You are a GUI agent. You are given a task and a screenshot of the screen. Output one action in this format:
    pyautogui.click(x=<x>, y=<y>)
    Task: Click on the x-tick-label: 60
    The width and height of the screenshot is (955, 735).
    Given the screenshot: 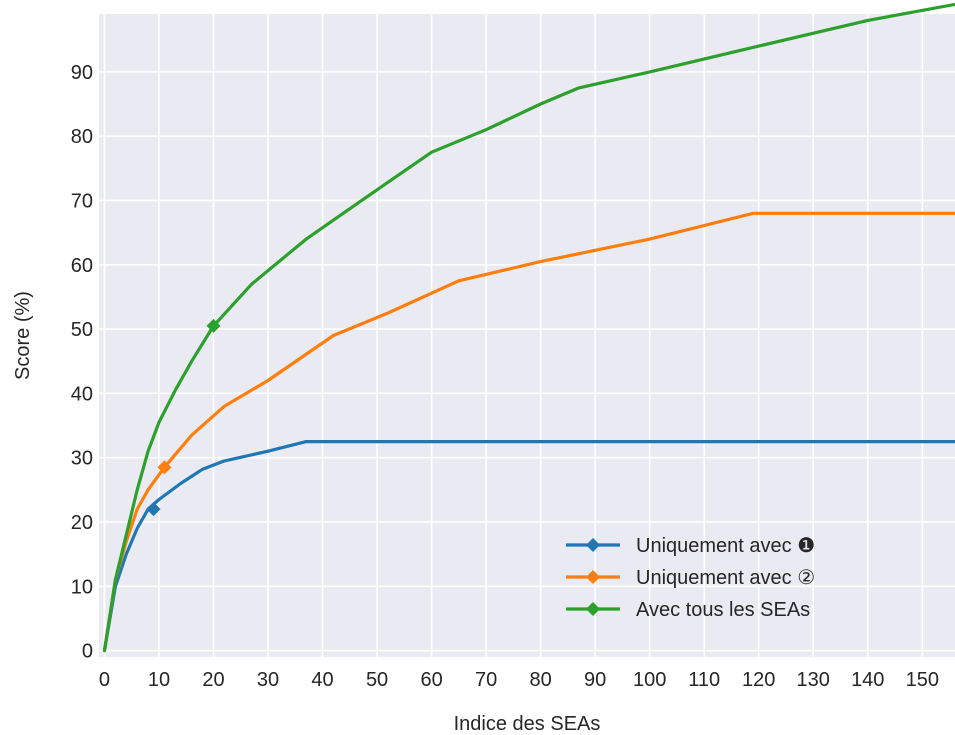 What is the action you would take?
    pyautogui.click(x=431, y=680)
    